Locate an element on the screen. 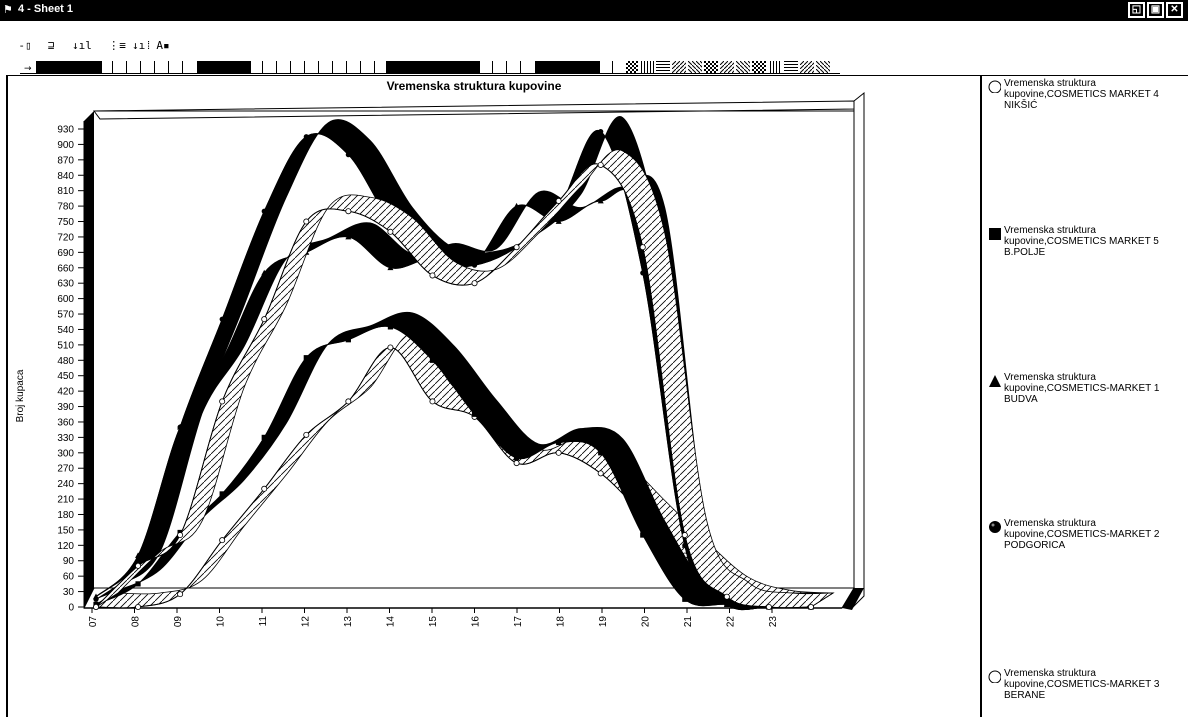  chart-floor-edge is located at coordinates (853, 599).